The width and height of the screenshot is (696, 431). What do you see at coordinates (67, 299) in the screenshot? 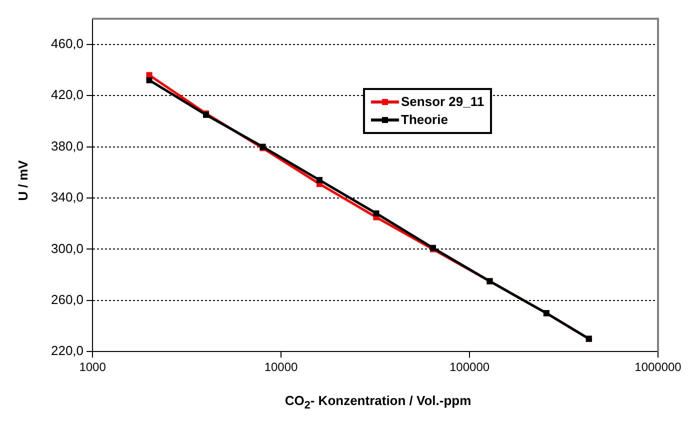
I see `y-tick-label: 260,0` at bounding box center [67, 299].